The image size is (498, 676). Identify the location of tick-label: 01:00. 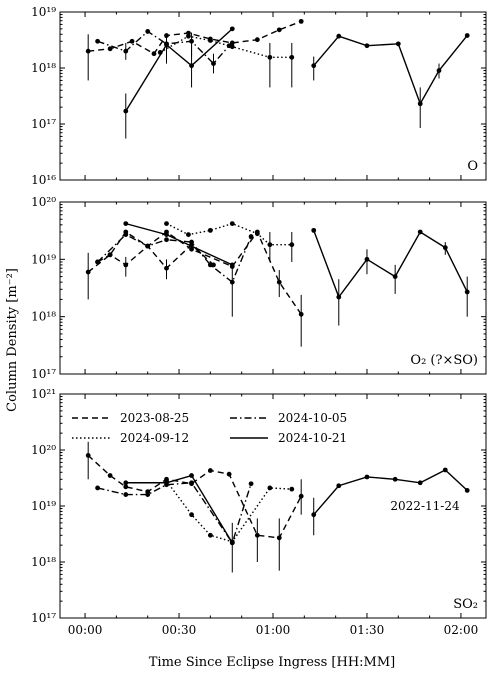
(273, 630).